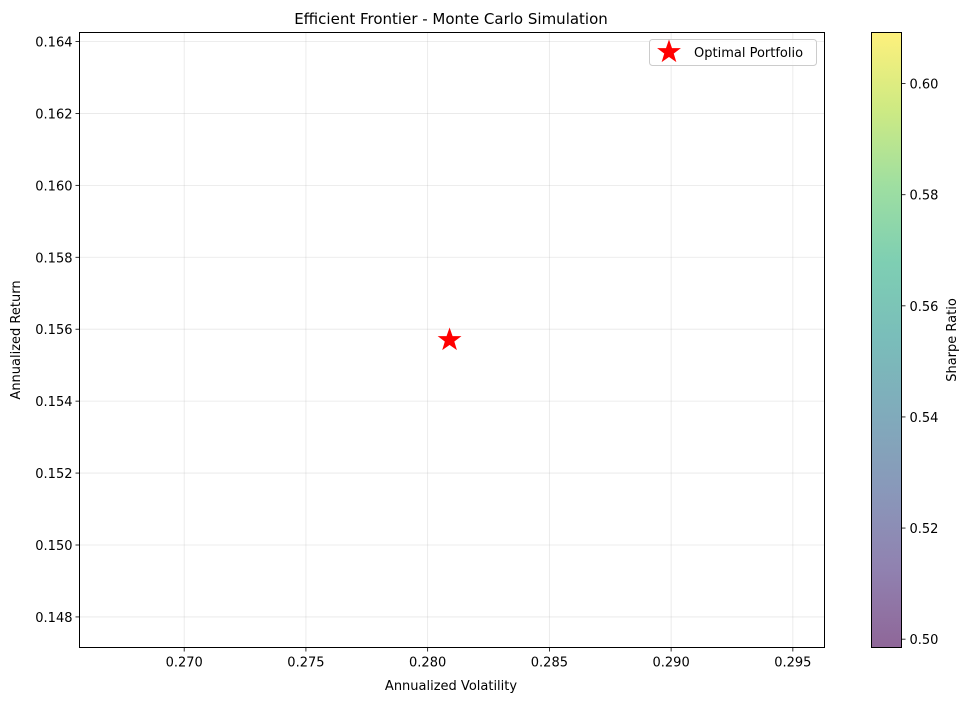 This screenshot has width=970, height=701. I want to click on colorbar-gradient, so click(886, 340).